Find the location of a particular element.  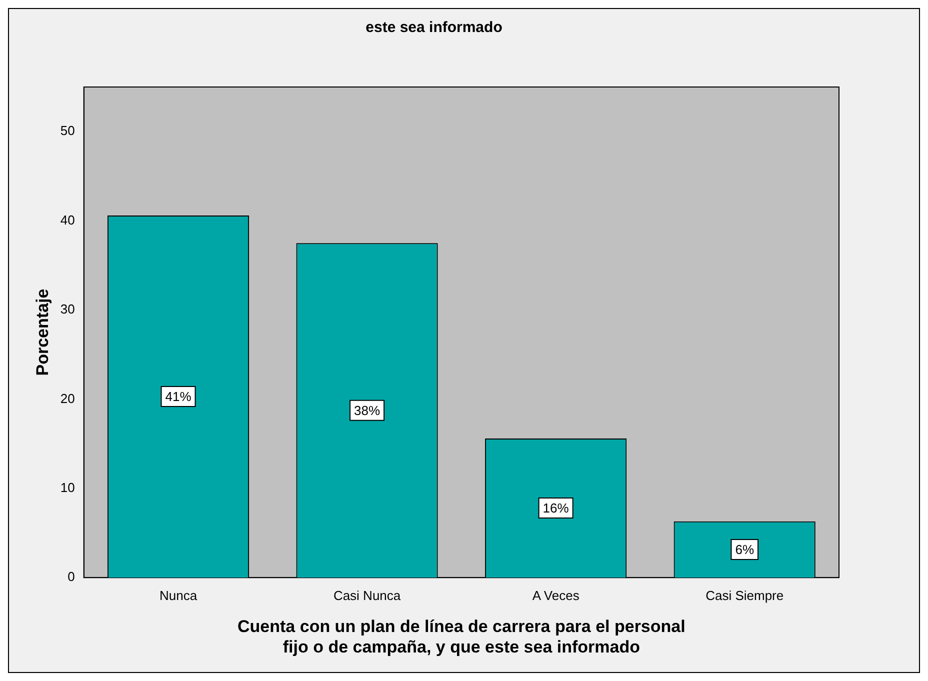

data-label: 16% is located at coordinates (556, 508).